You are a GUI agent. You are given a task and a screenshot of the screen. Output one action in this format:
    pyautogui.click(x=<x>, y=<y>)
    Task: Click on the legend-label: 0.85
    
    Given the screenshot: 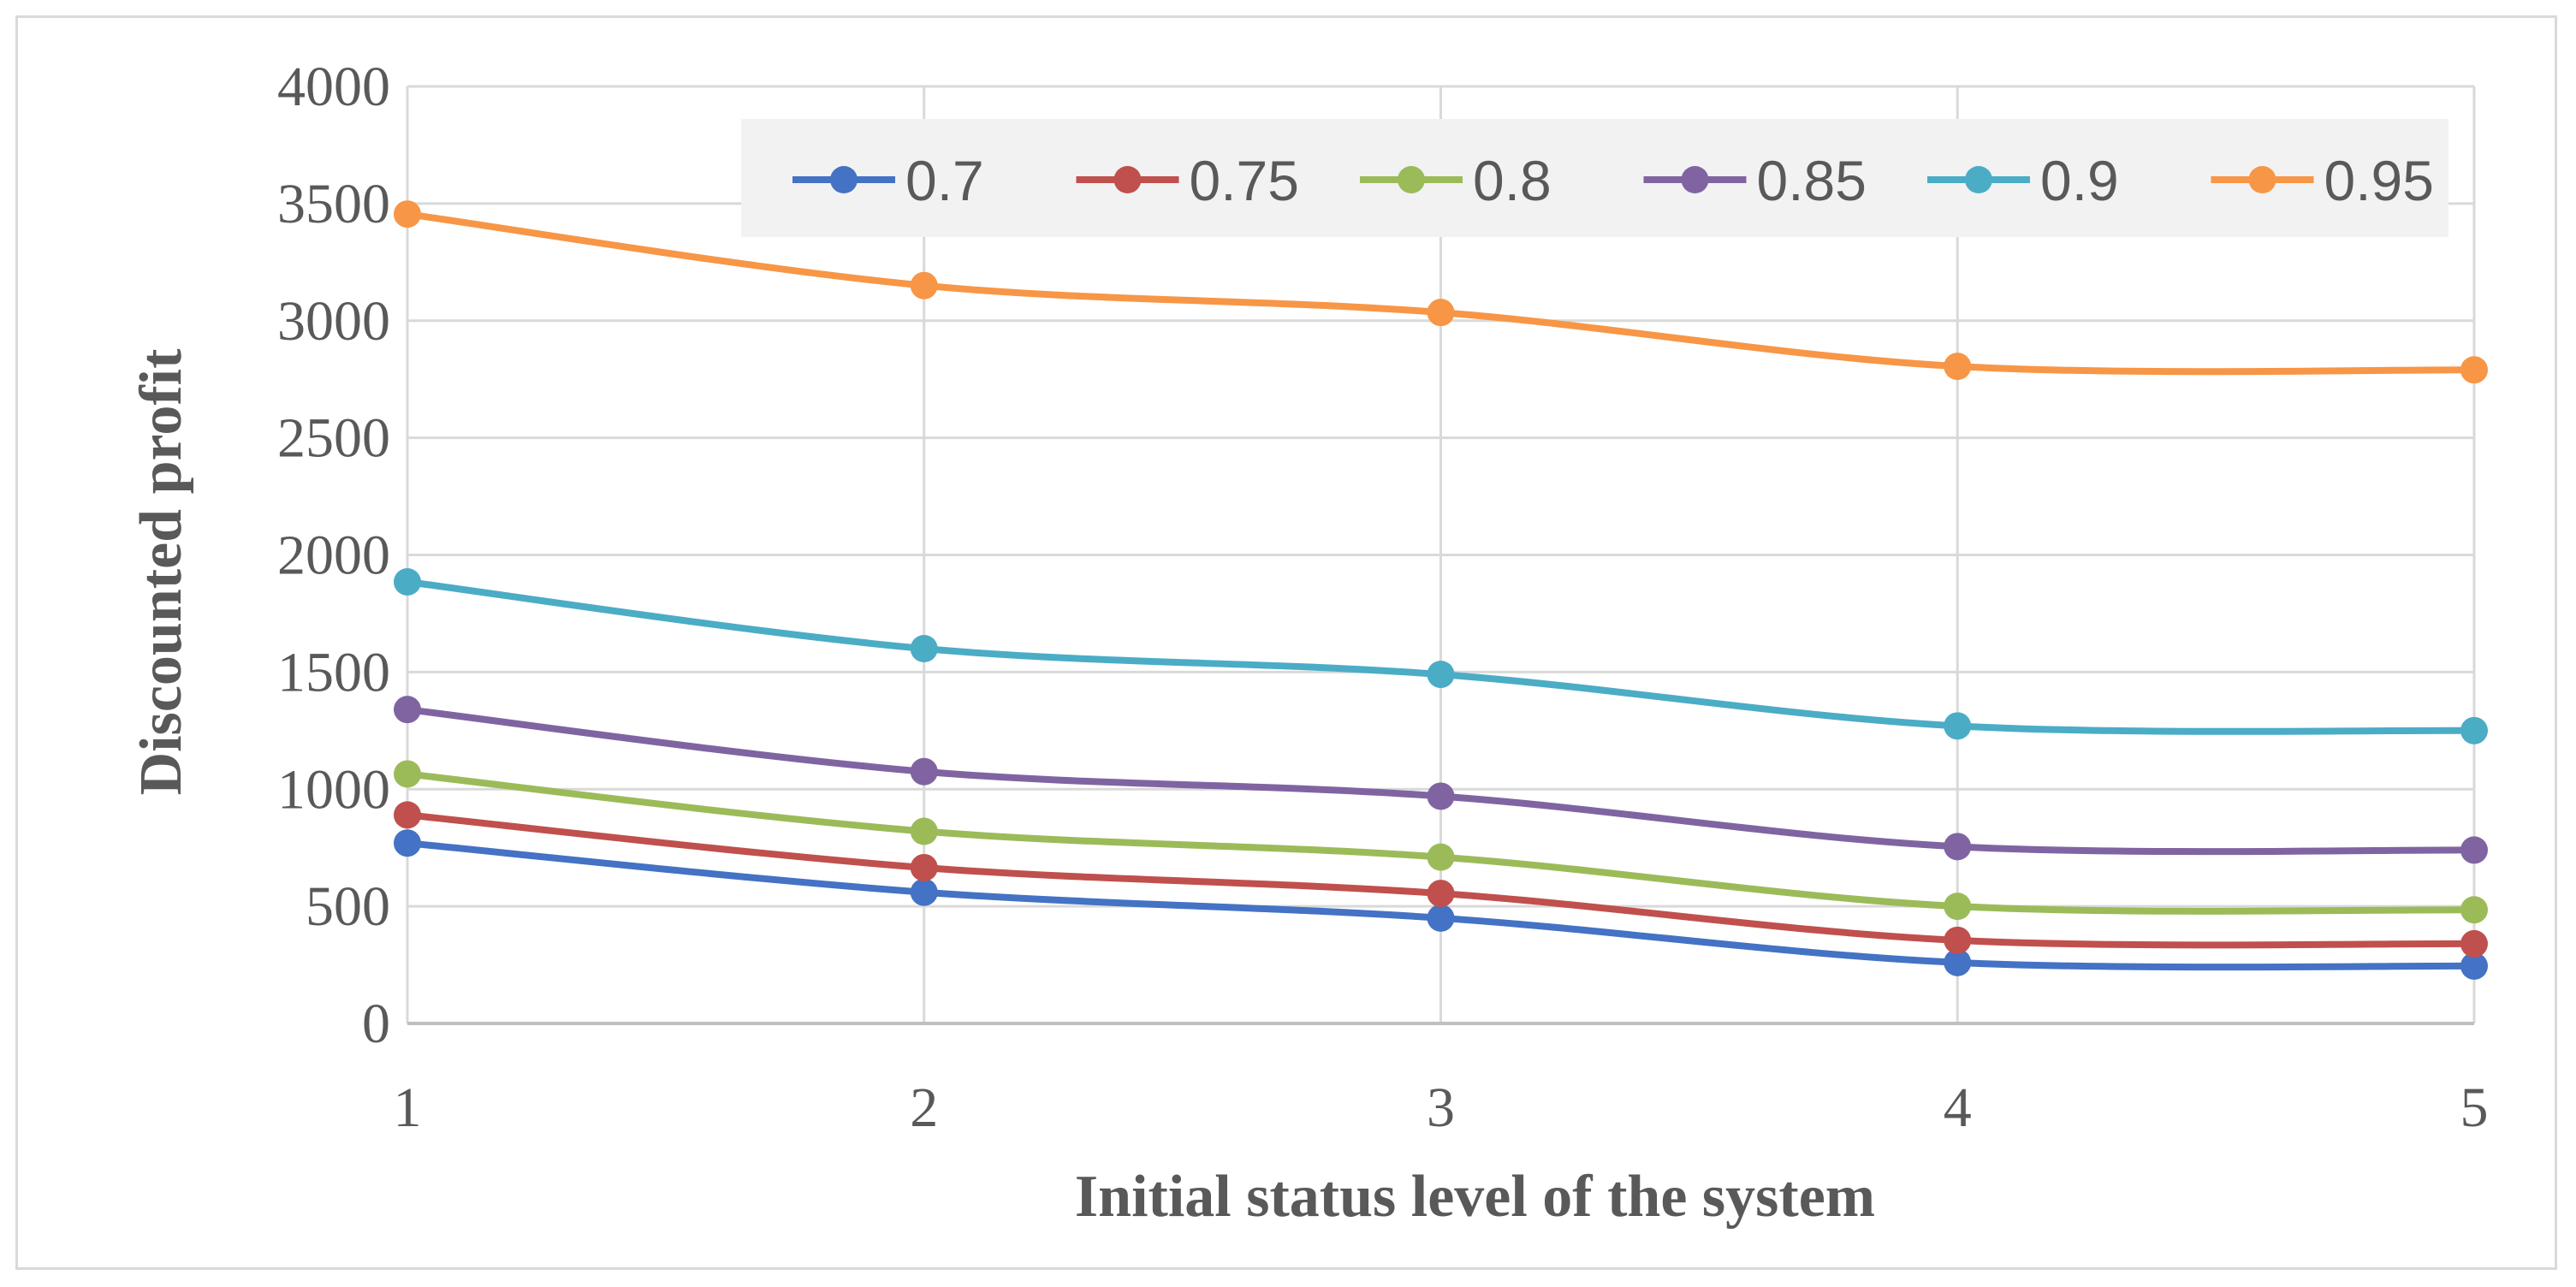 What is the action you would take?
    pyautogui.click(x=1812, y=180)
    